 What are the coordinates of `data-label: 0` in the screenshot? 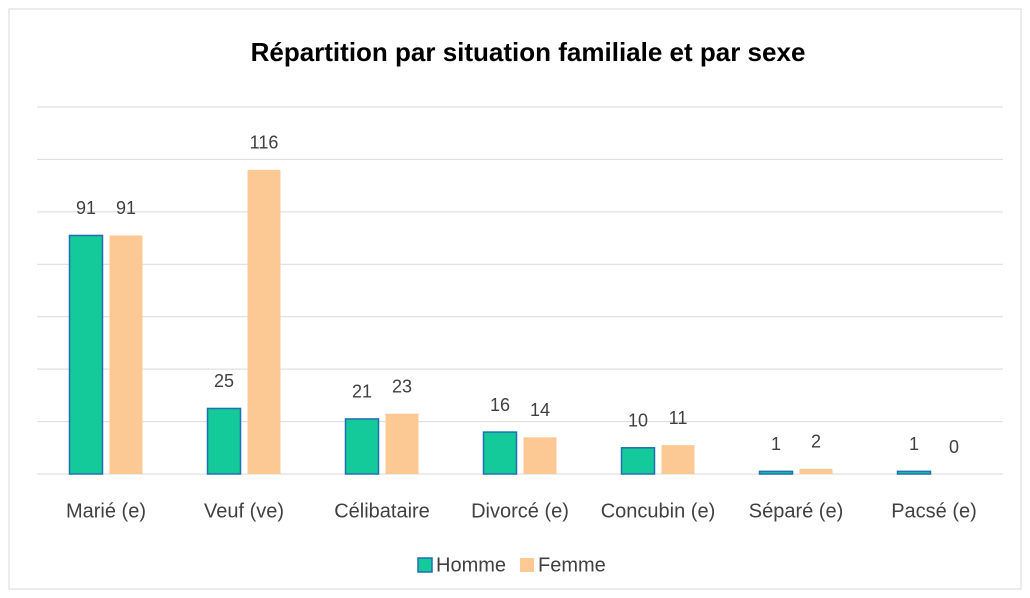 It's located at (954, 447).